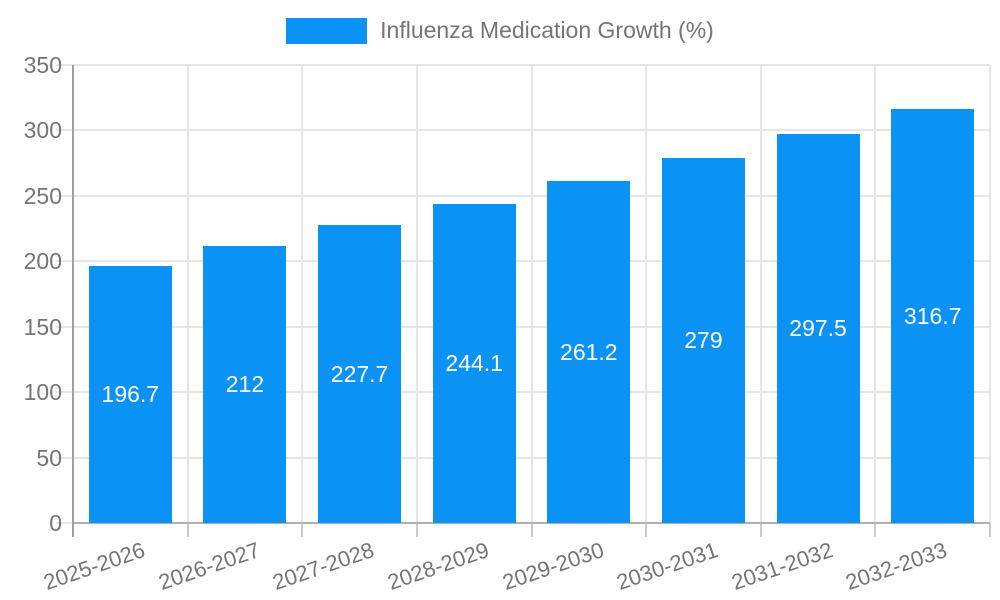 Image resolution: width=1000 pixels, height=600 pixels. I want to click on y-axis-tick-label: 300, so click(42, 130).